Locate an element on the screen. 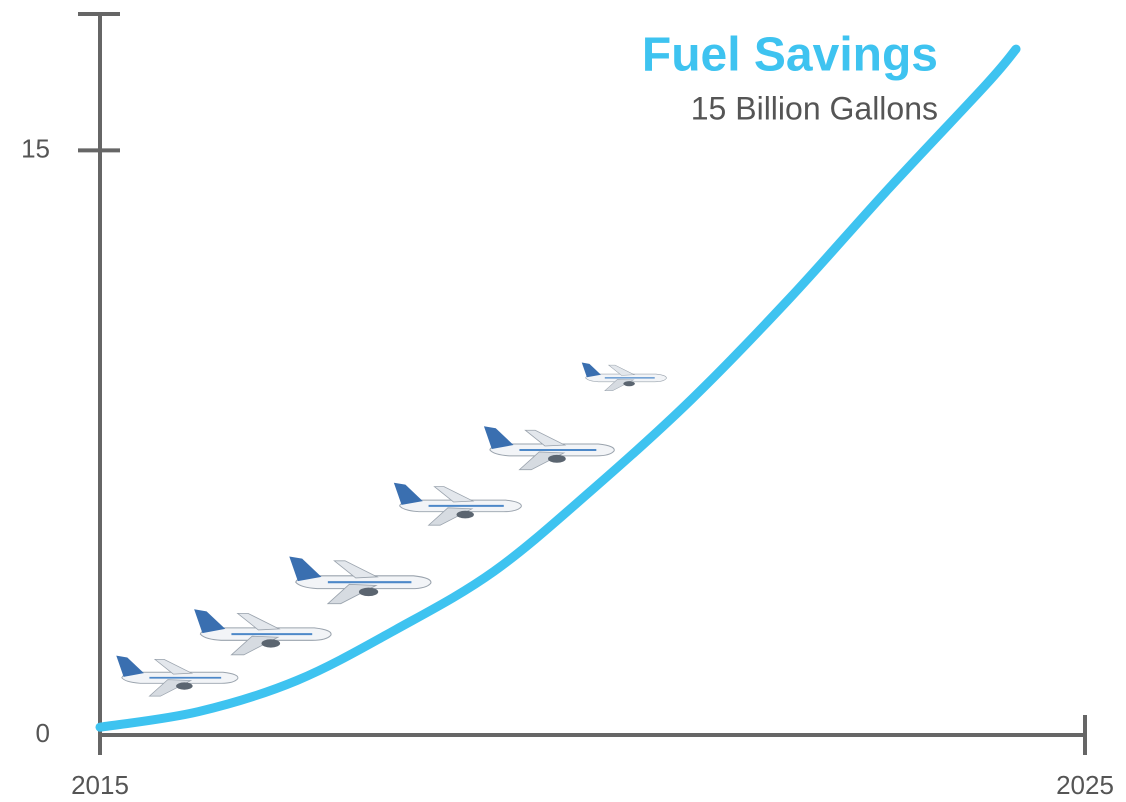  x-tick-label: 2025 is located at coordinates (1085, 785).